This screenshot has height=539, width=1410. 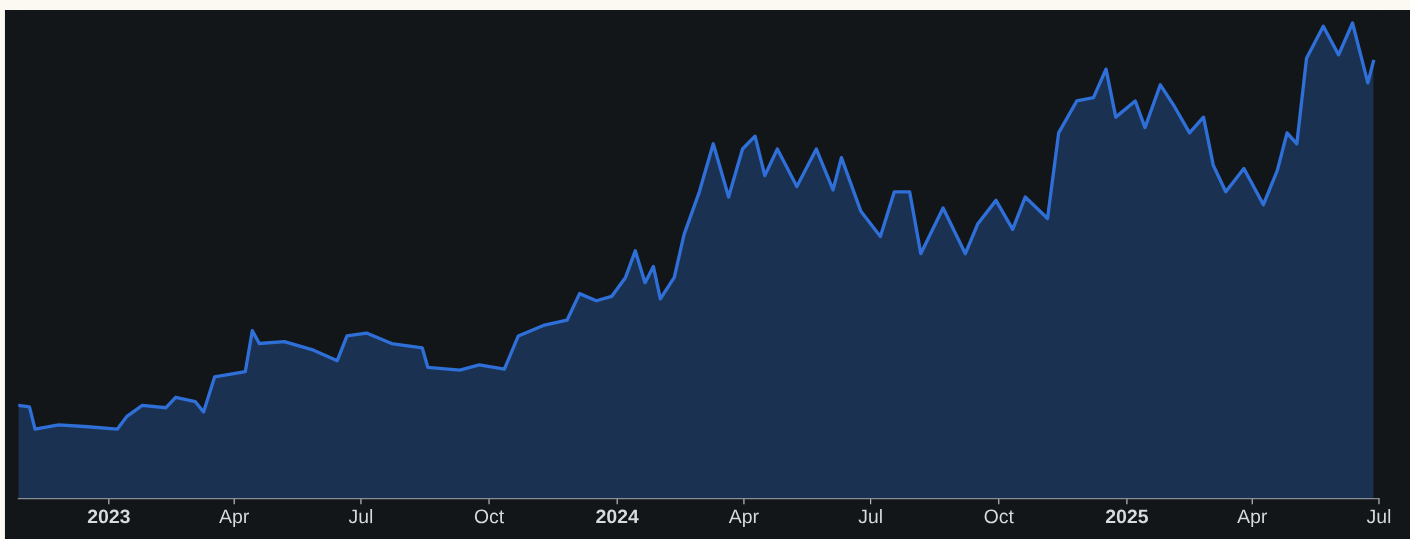 I want to click on x-tick-label: 2025, so click(x=1126, y=516).